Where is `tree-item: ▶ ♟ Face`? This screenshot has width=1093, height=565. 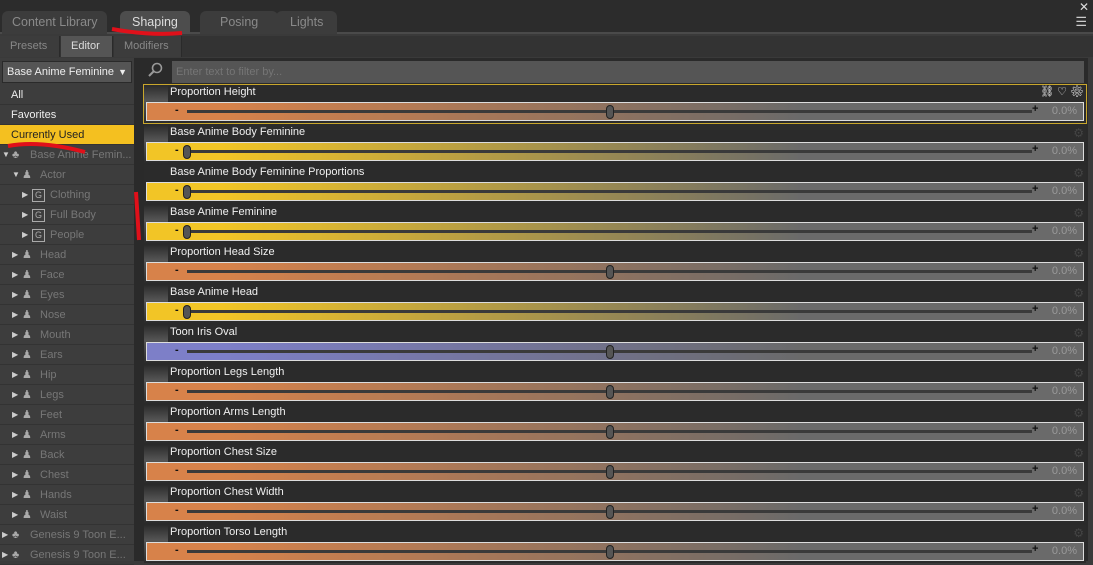
tree-item: ▶ ♟ Face is located at coordinates (67, 275).